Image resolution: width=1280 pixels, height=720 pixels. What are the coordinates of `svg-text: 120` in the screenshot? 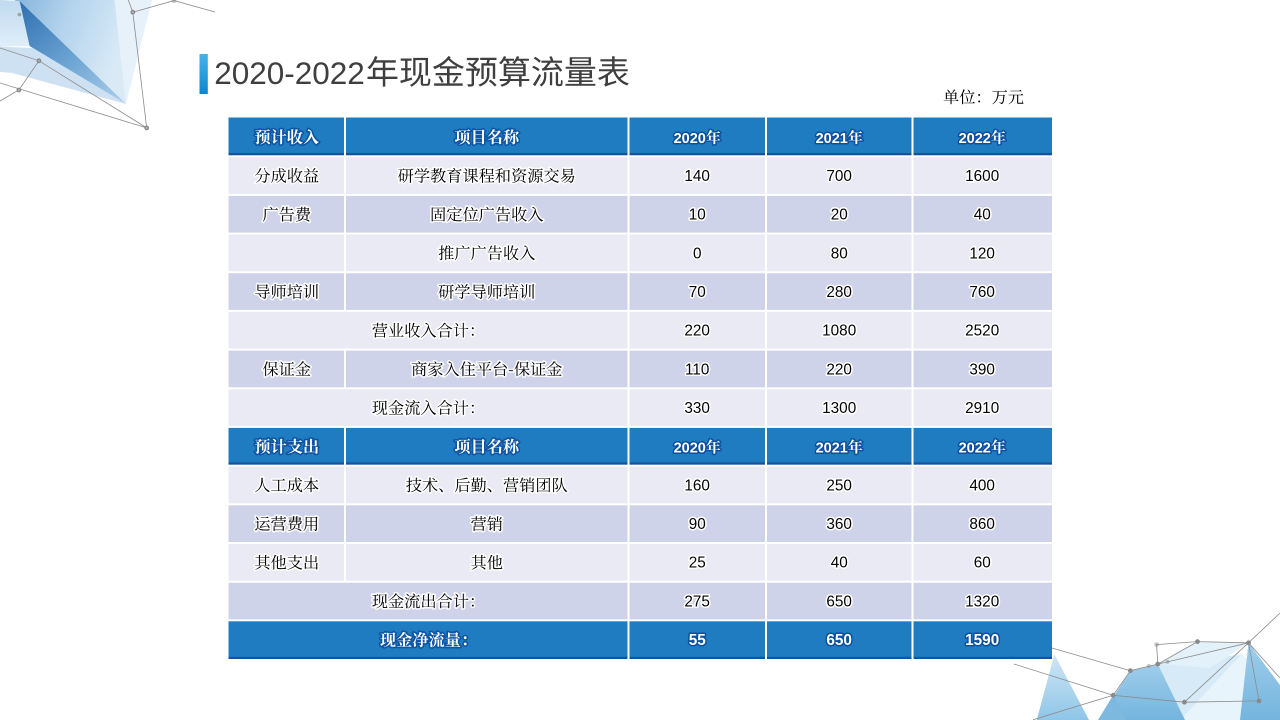 It's located at (982, 253).